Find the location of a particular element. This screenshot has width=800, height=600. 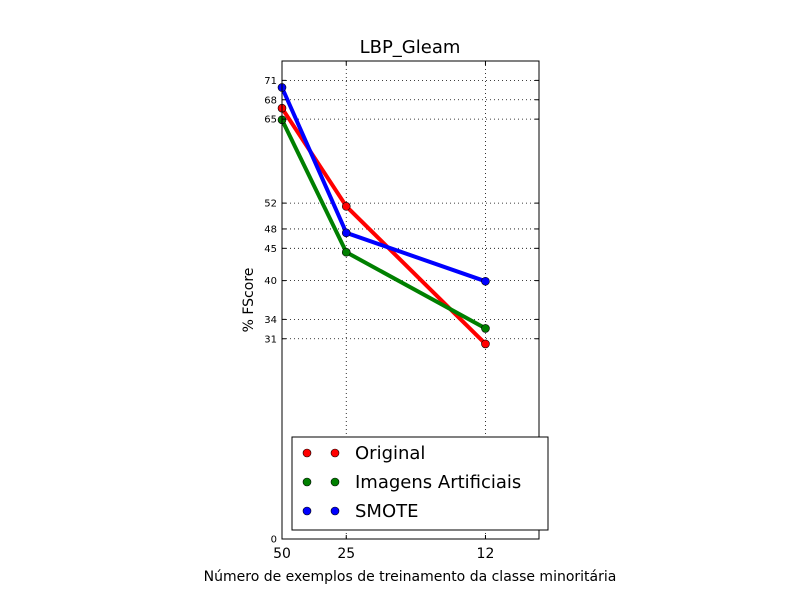

legend-label: SMOTE is located at coordinates (387, 511).